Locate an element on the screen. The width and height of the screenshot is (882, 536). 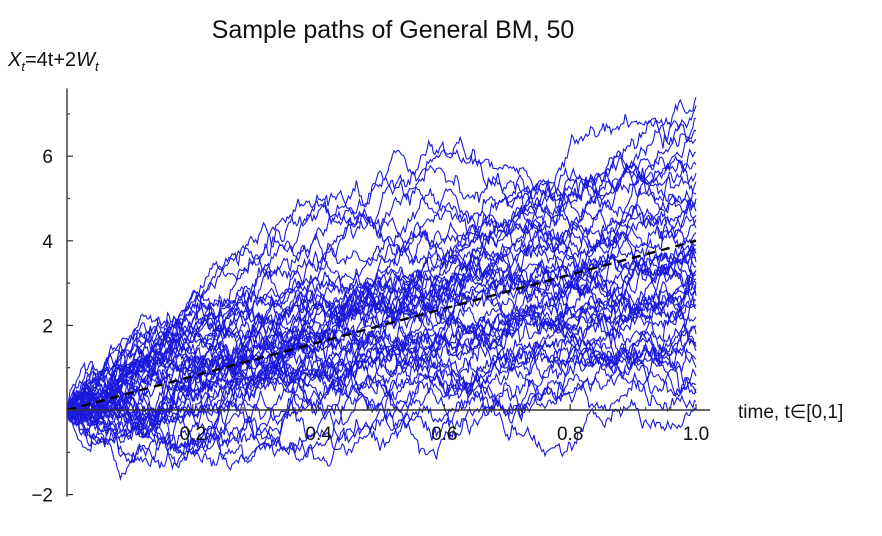
x-axis-label: time, t∈[0,1] is located at coordinates (790, 412).